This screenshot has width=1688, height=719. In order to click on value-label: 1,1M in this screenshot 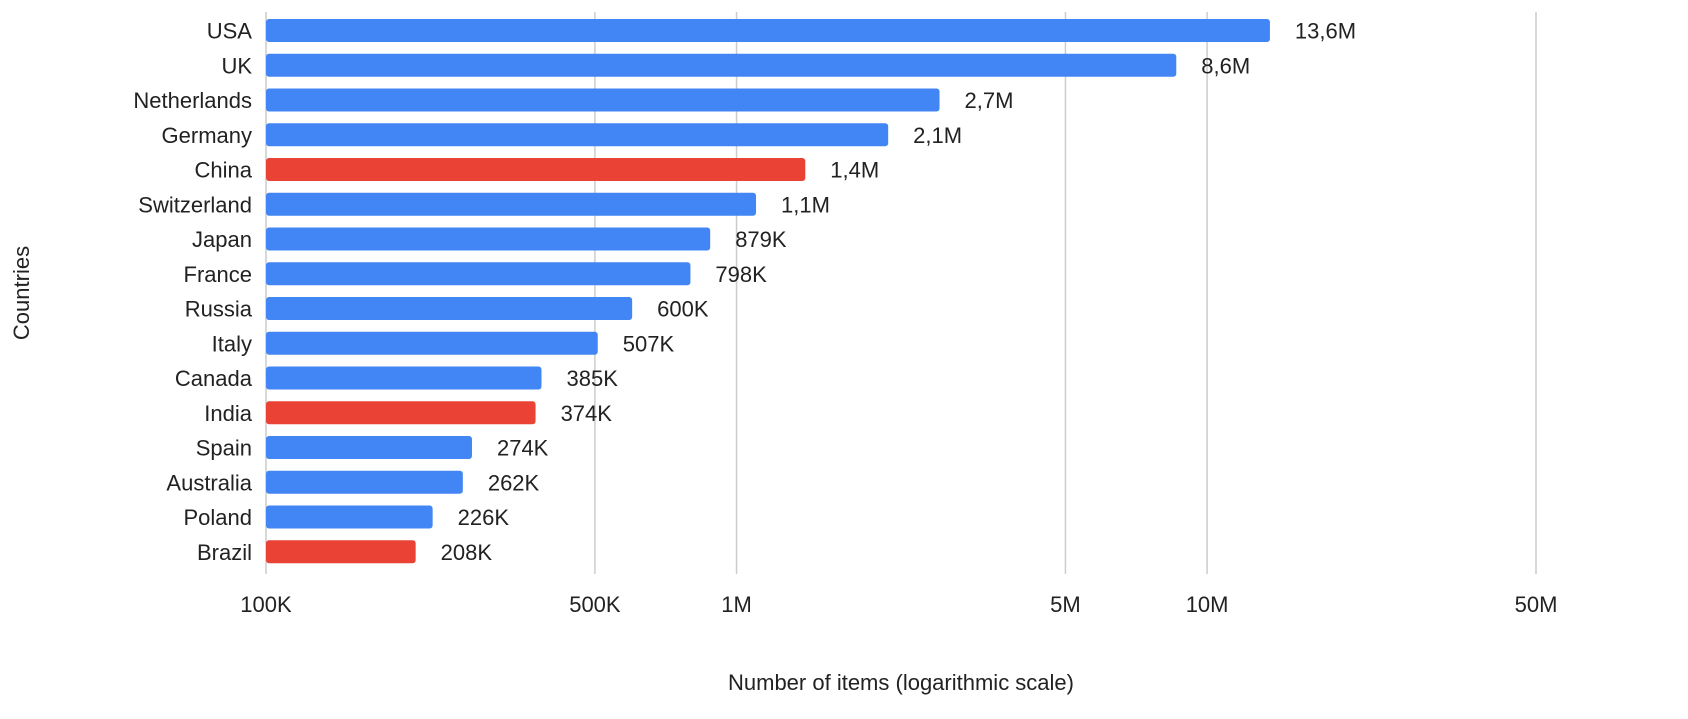, I will do `click(805, 204)`.